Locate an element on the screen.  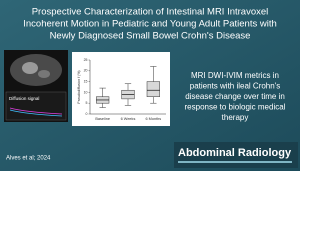
y-tick-label: 0 is located at coordinates (87, 114).